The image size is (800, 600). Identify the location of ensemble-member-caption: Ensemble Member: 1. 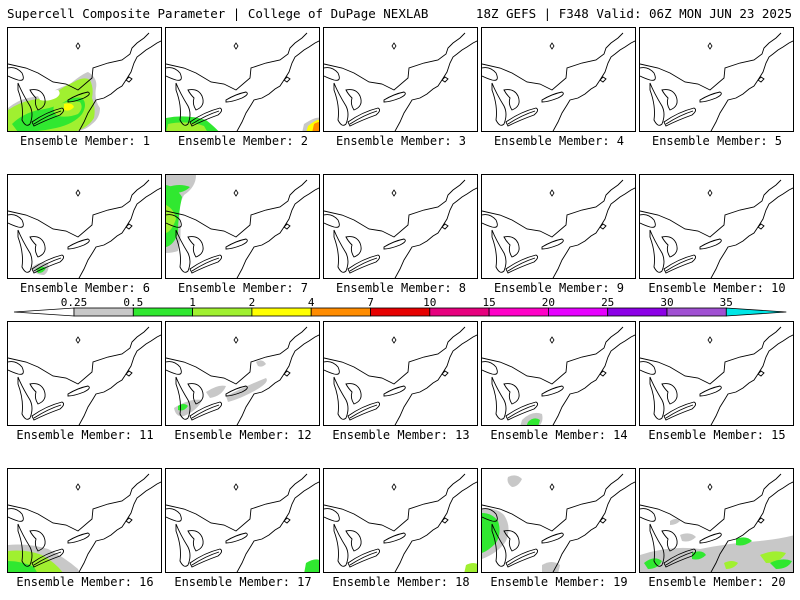
(85, 141).